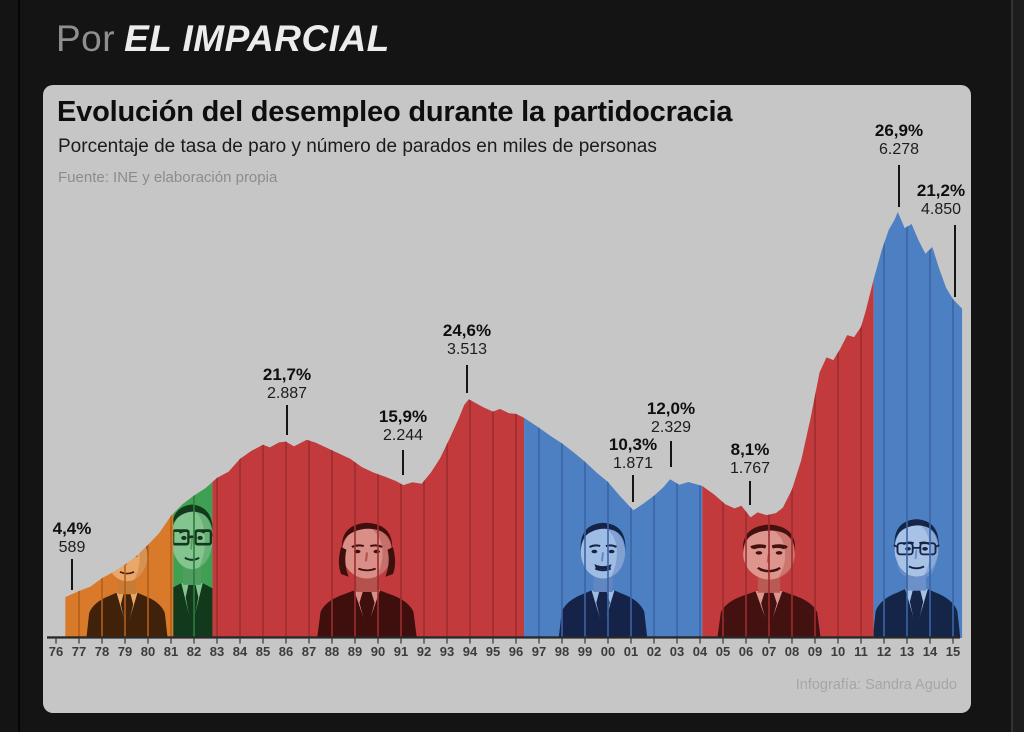  I want to click on brand-title: EL IMPARCIAL, so click(257, 38).